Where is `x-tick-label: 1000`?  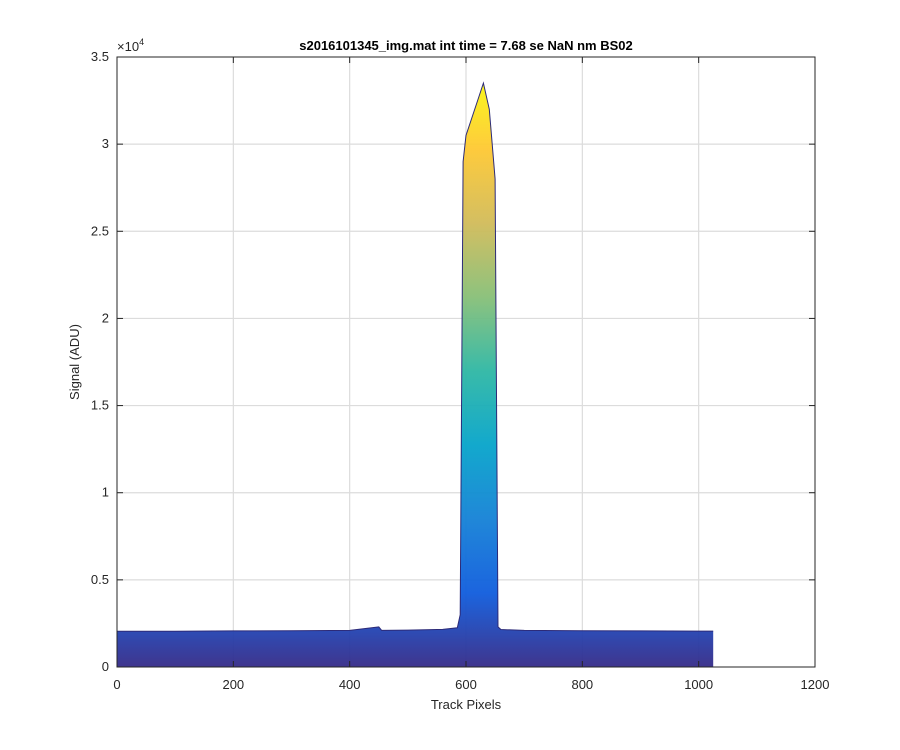 x-tick-label: 1000 is located at coordinates (698, 684).